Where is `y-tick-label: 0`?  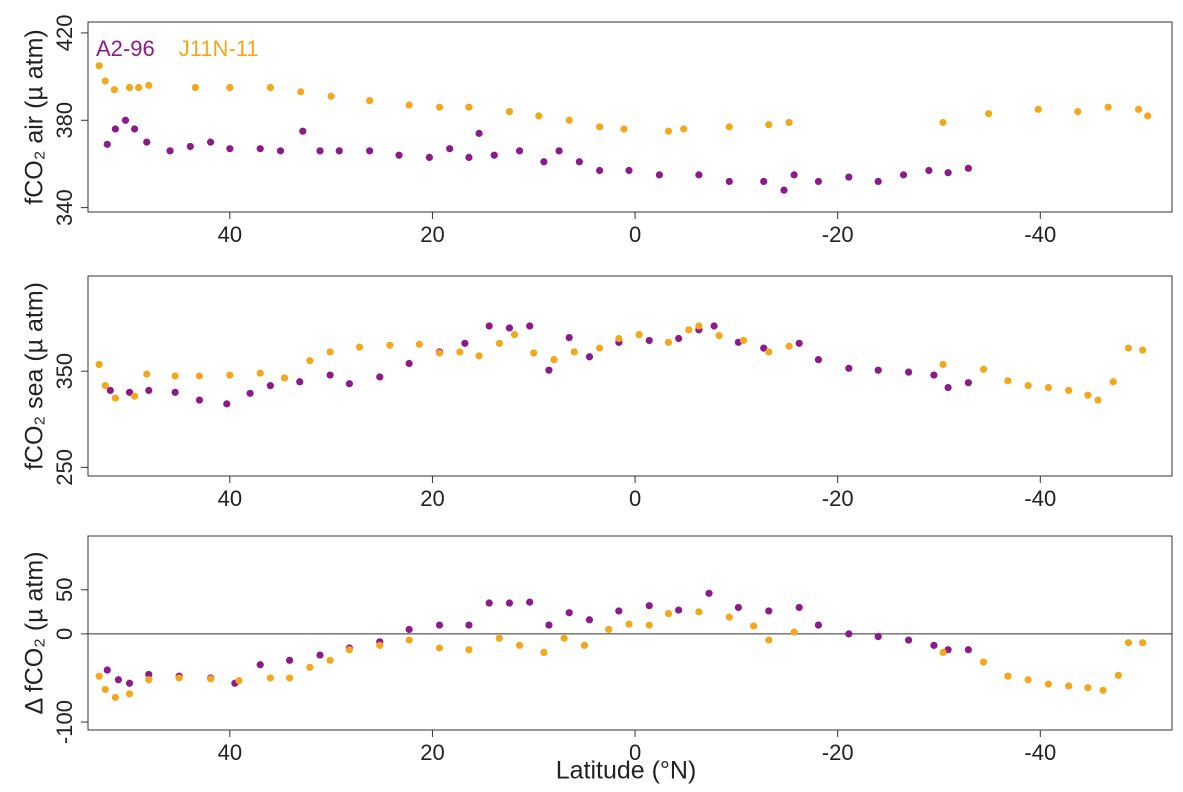
y-tick-label: 0 is located at coordinates (64, 634).